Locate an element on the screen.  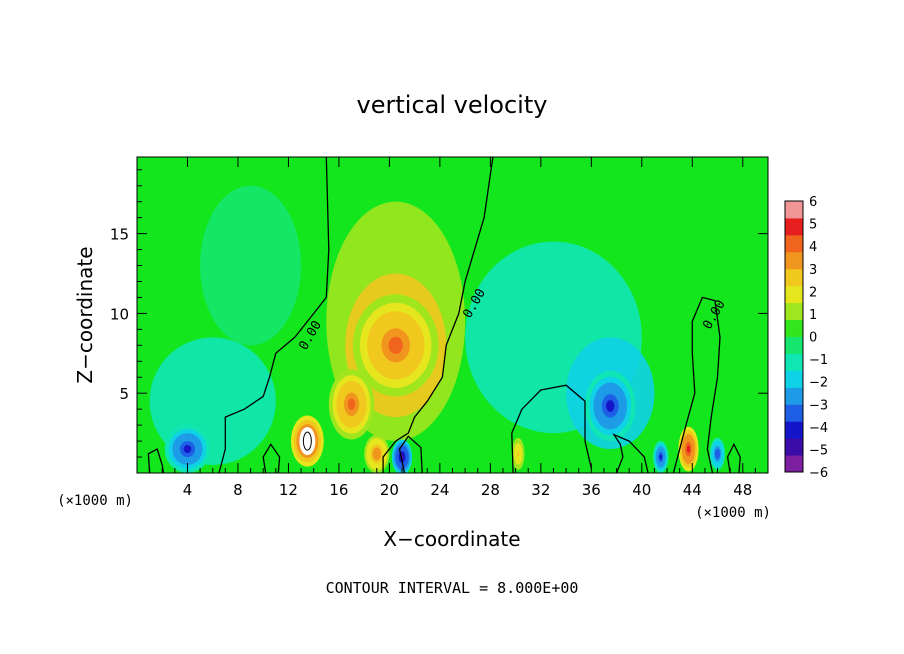
colorbar-label: 6 is located at coordinates (813, 202).